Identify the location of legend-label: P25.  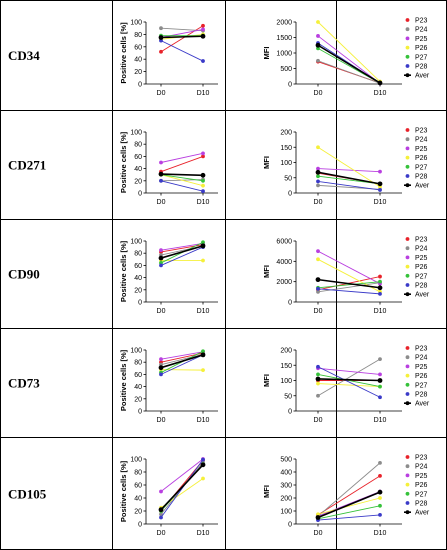
(421, 258).